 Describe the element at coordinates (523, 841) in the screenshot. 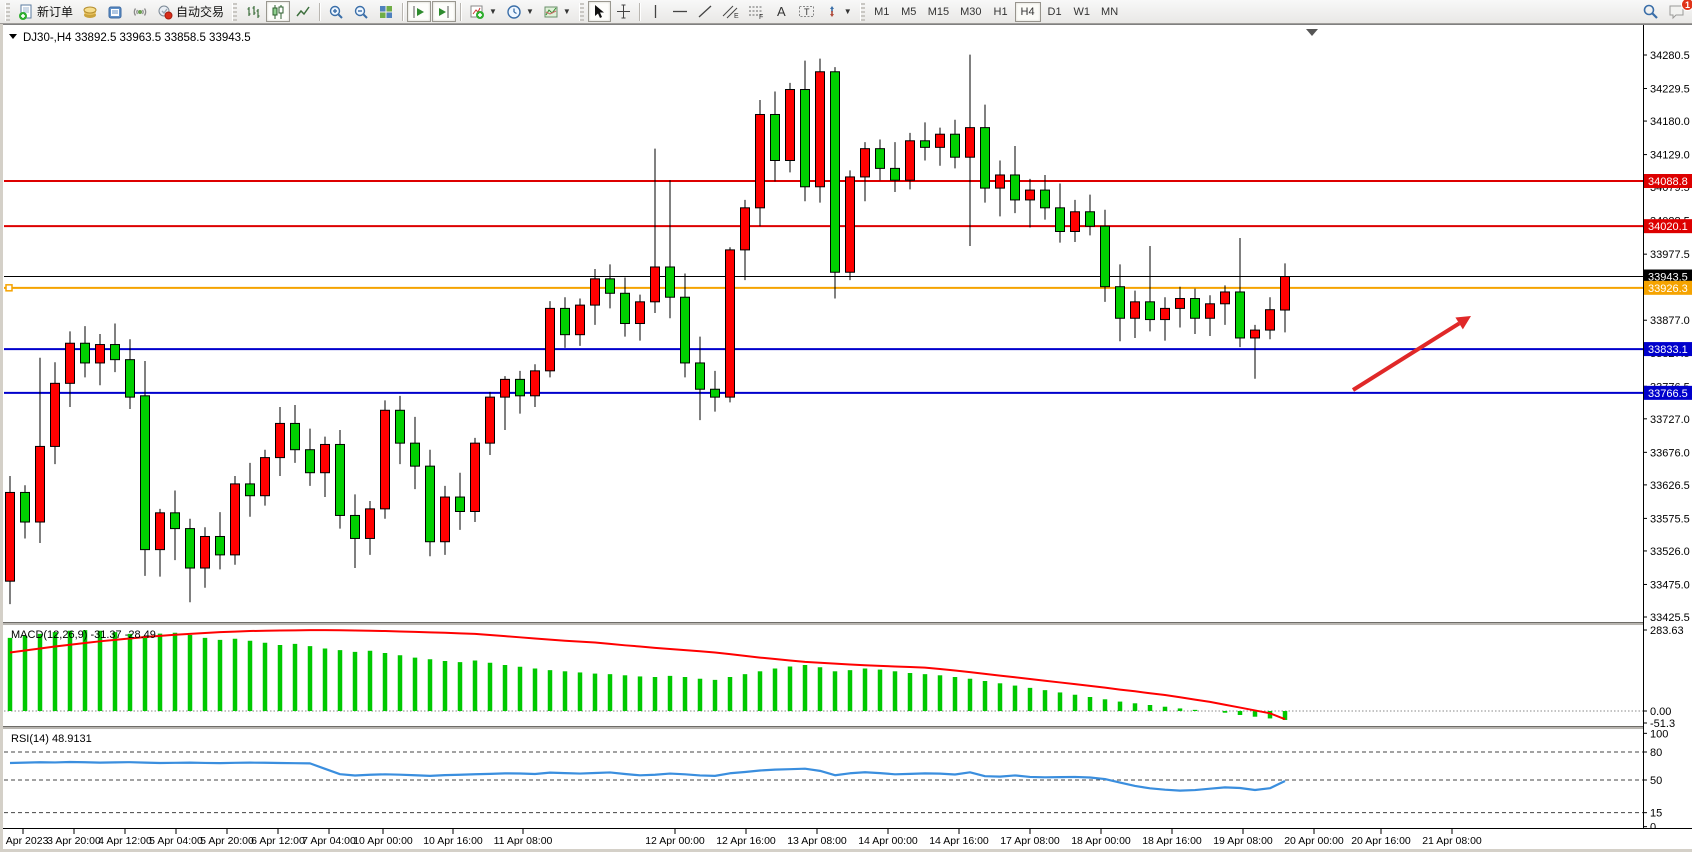

I see `time-axis-label: 11 Apr 08:00` at that location.